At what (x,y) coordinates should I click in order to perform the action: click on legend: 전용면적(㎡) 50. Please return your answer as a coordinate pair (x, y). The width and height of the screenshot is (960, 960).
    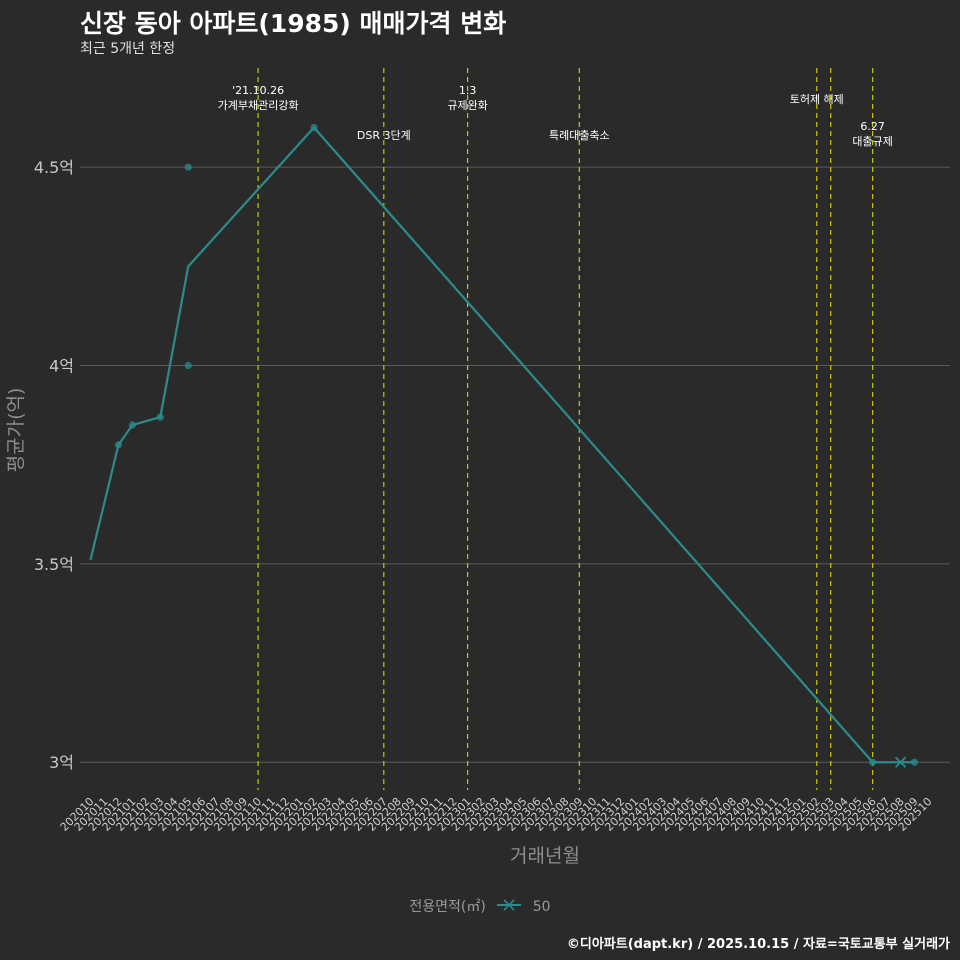
    Looking at the image, I should click on (480, 906).